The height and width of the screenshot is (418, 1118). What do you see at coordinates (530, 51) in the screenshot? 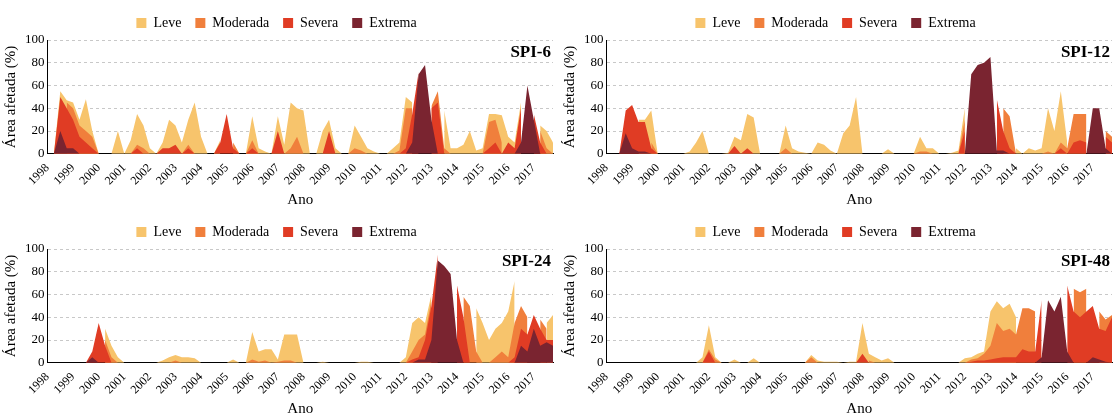
I see `chart-title: SPI-6` at bounding box center [530, 51].